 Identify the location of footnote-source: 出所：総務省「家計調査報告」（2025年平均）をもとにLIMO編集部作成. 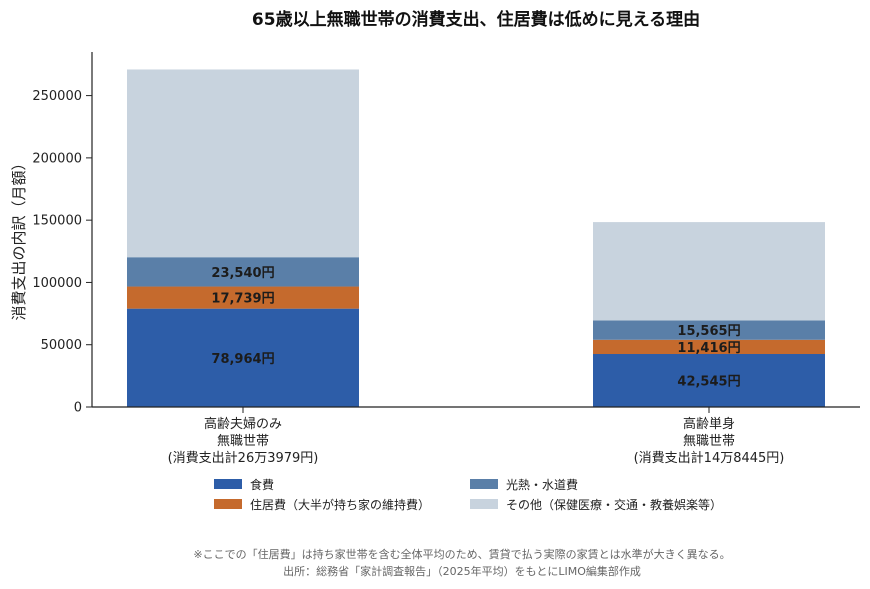
(462, 571).